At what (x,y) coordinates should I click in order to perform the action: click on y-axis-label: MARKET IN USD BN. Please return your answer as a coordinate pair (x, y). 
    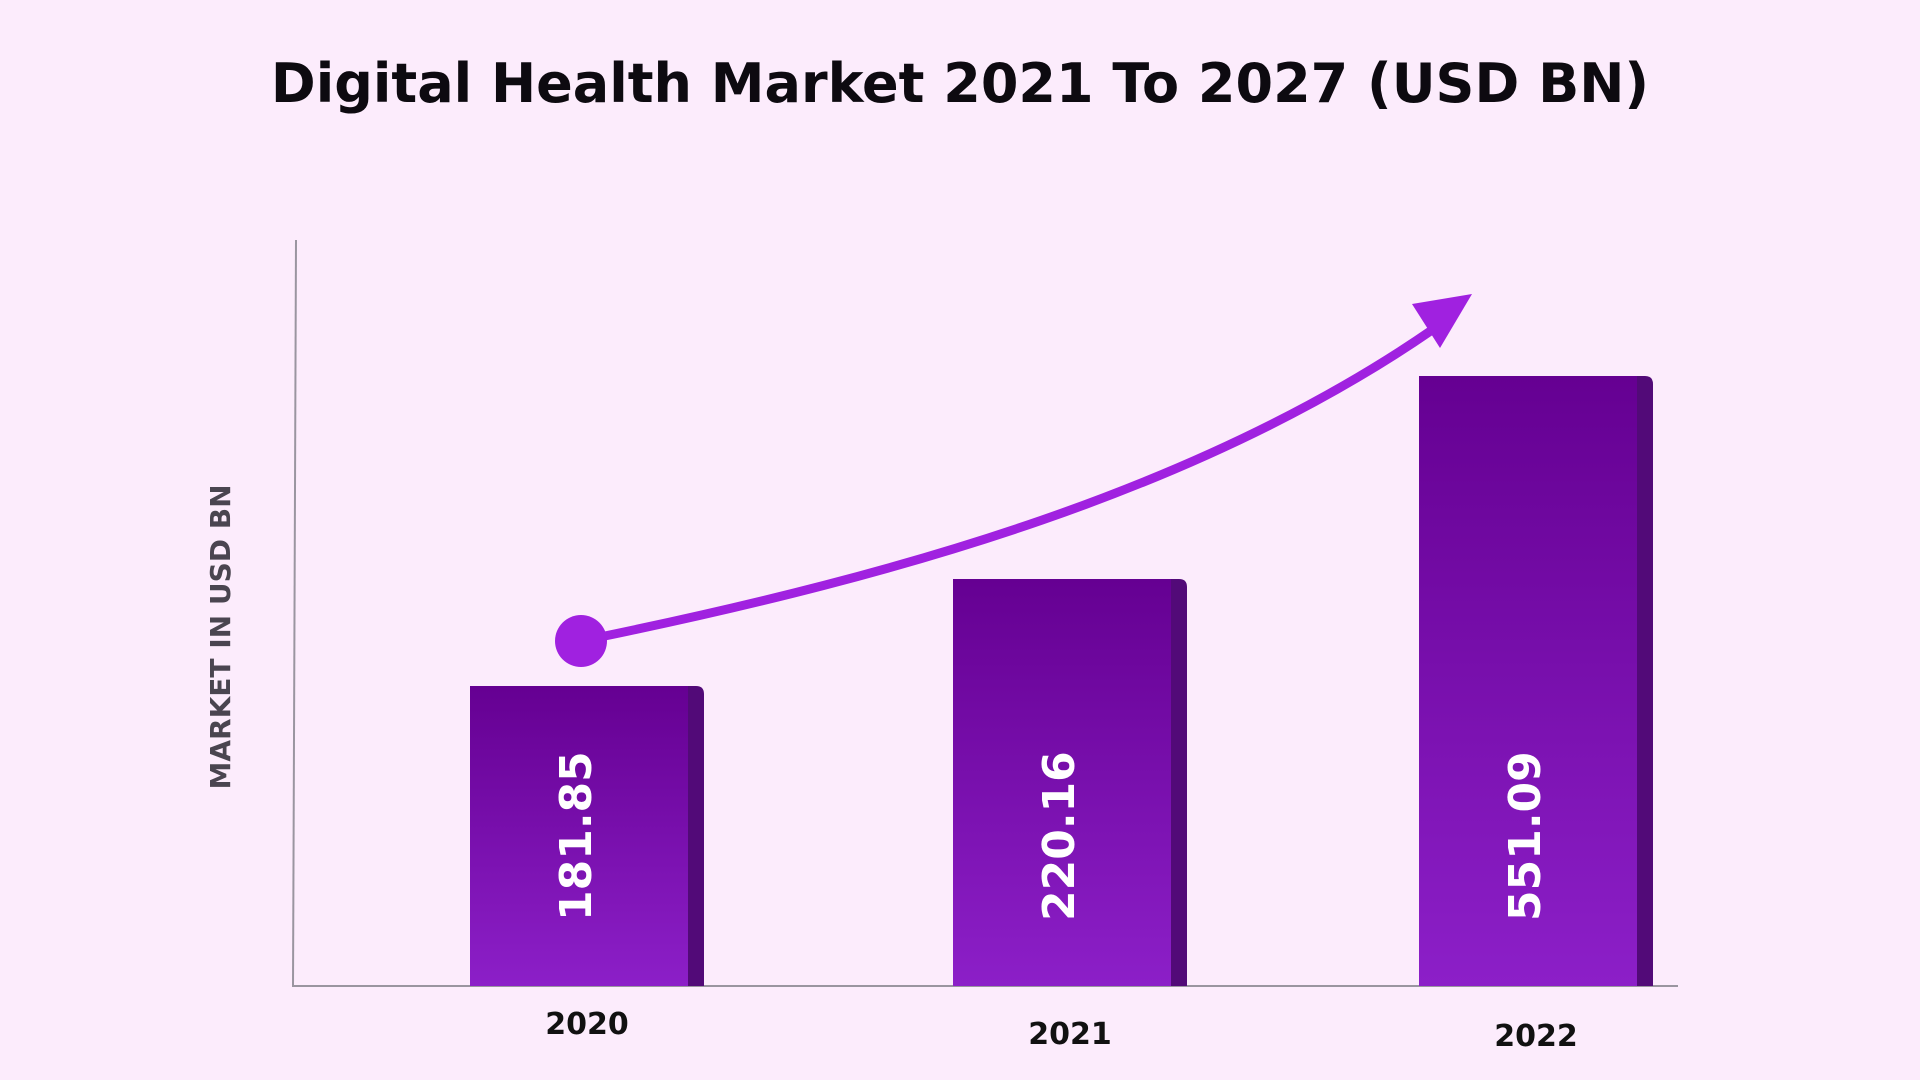
    Looking at the image, I should click on (220, 636).